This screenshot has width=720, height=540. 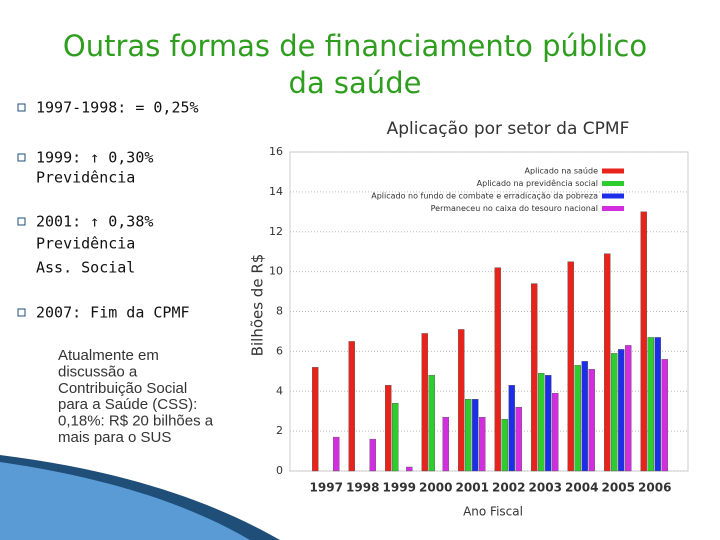 I want to click on legend-label: Permaneceu no caixa do tesouro nacional, so click(x=514, y=208).